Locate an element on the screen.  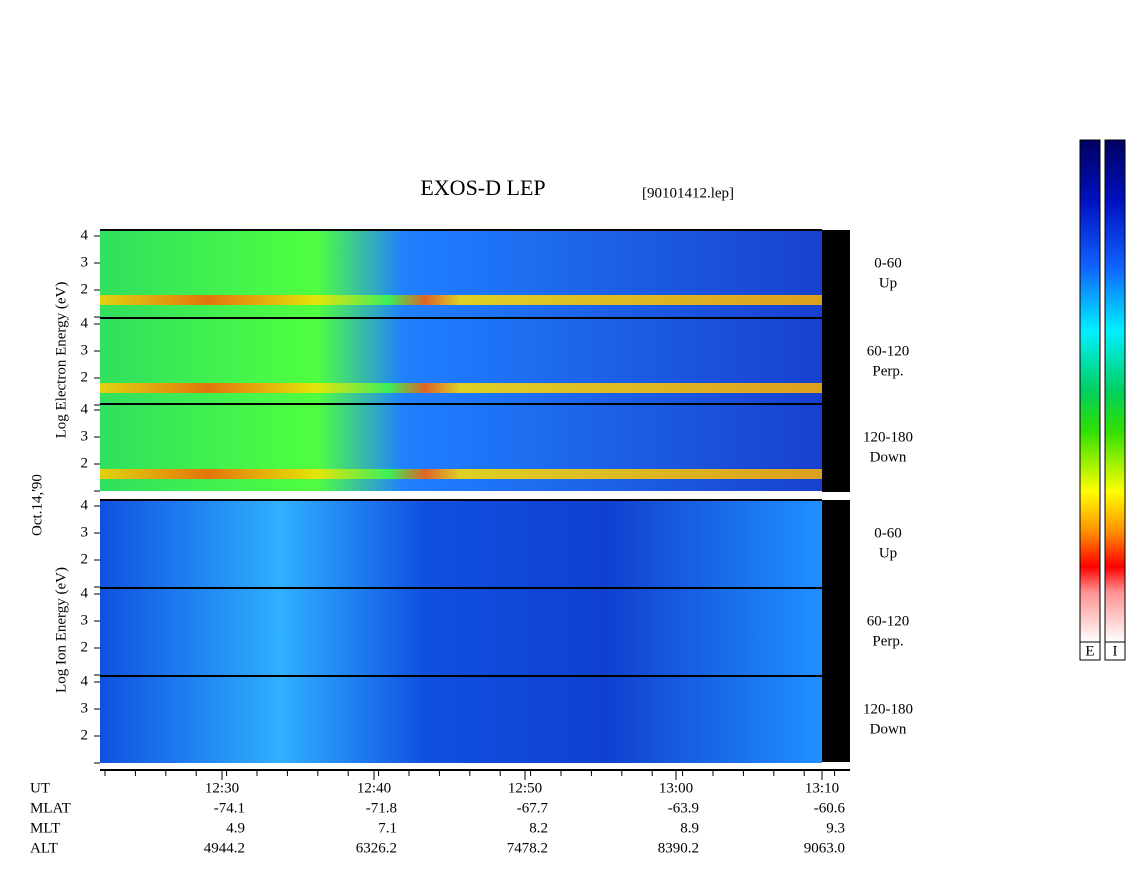
ephemeris-value: 8390.2 is located at coordinates (678, 848).